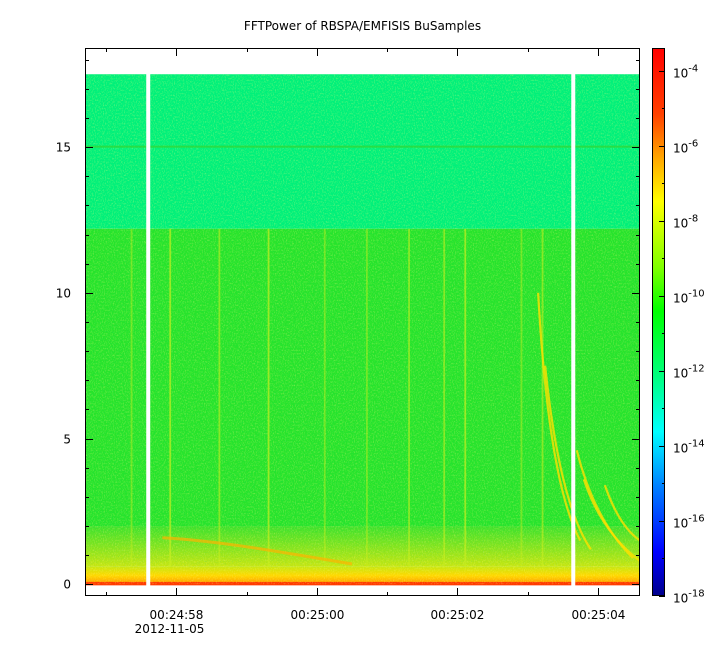 The width and height of the screenshot is (724, 656). I want to click on colorbar-gradient, so click(658, 322).